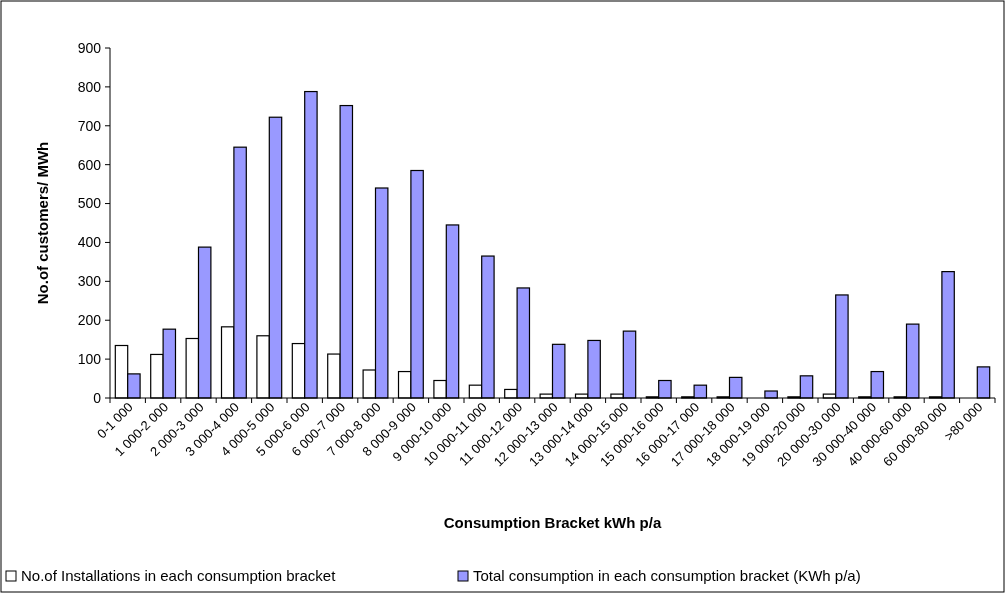 The height and width of the screenshot is (593, 1005). What do you see at coordinates (89, 203) in the screenshot?
I see `y-tick-label: 500` at bounding box center [89, 203].